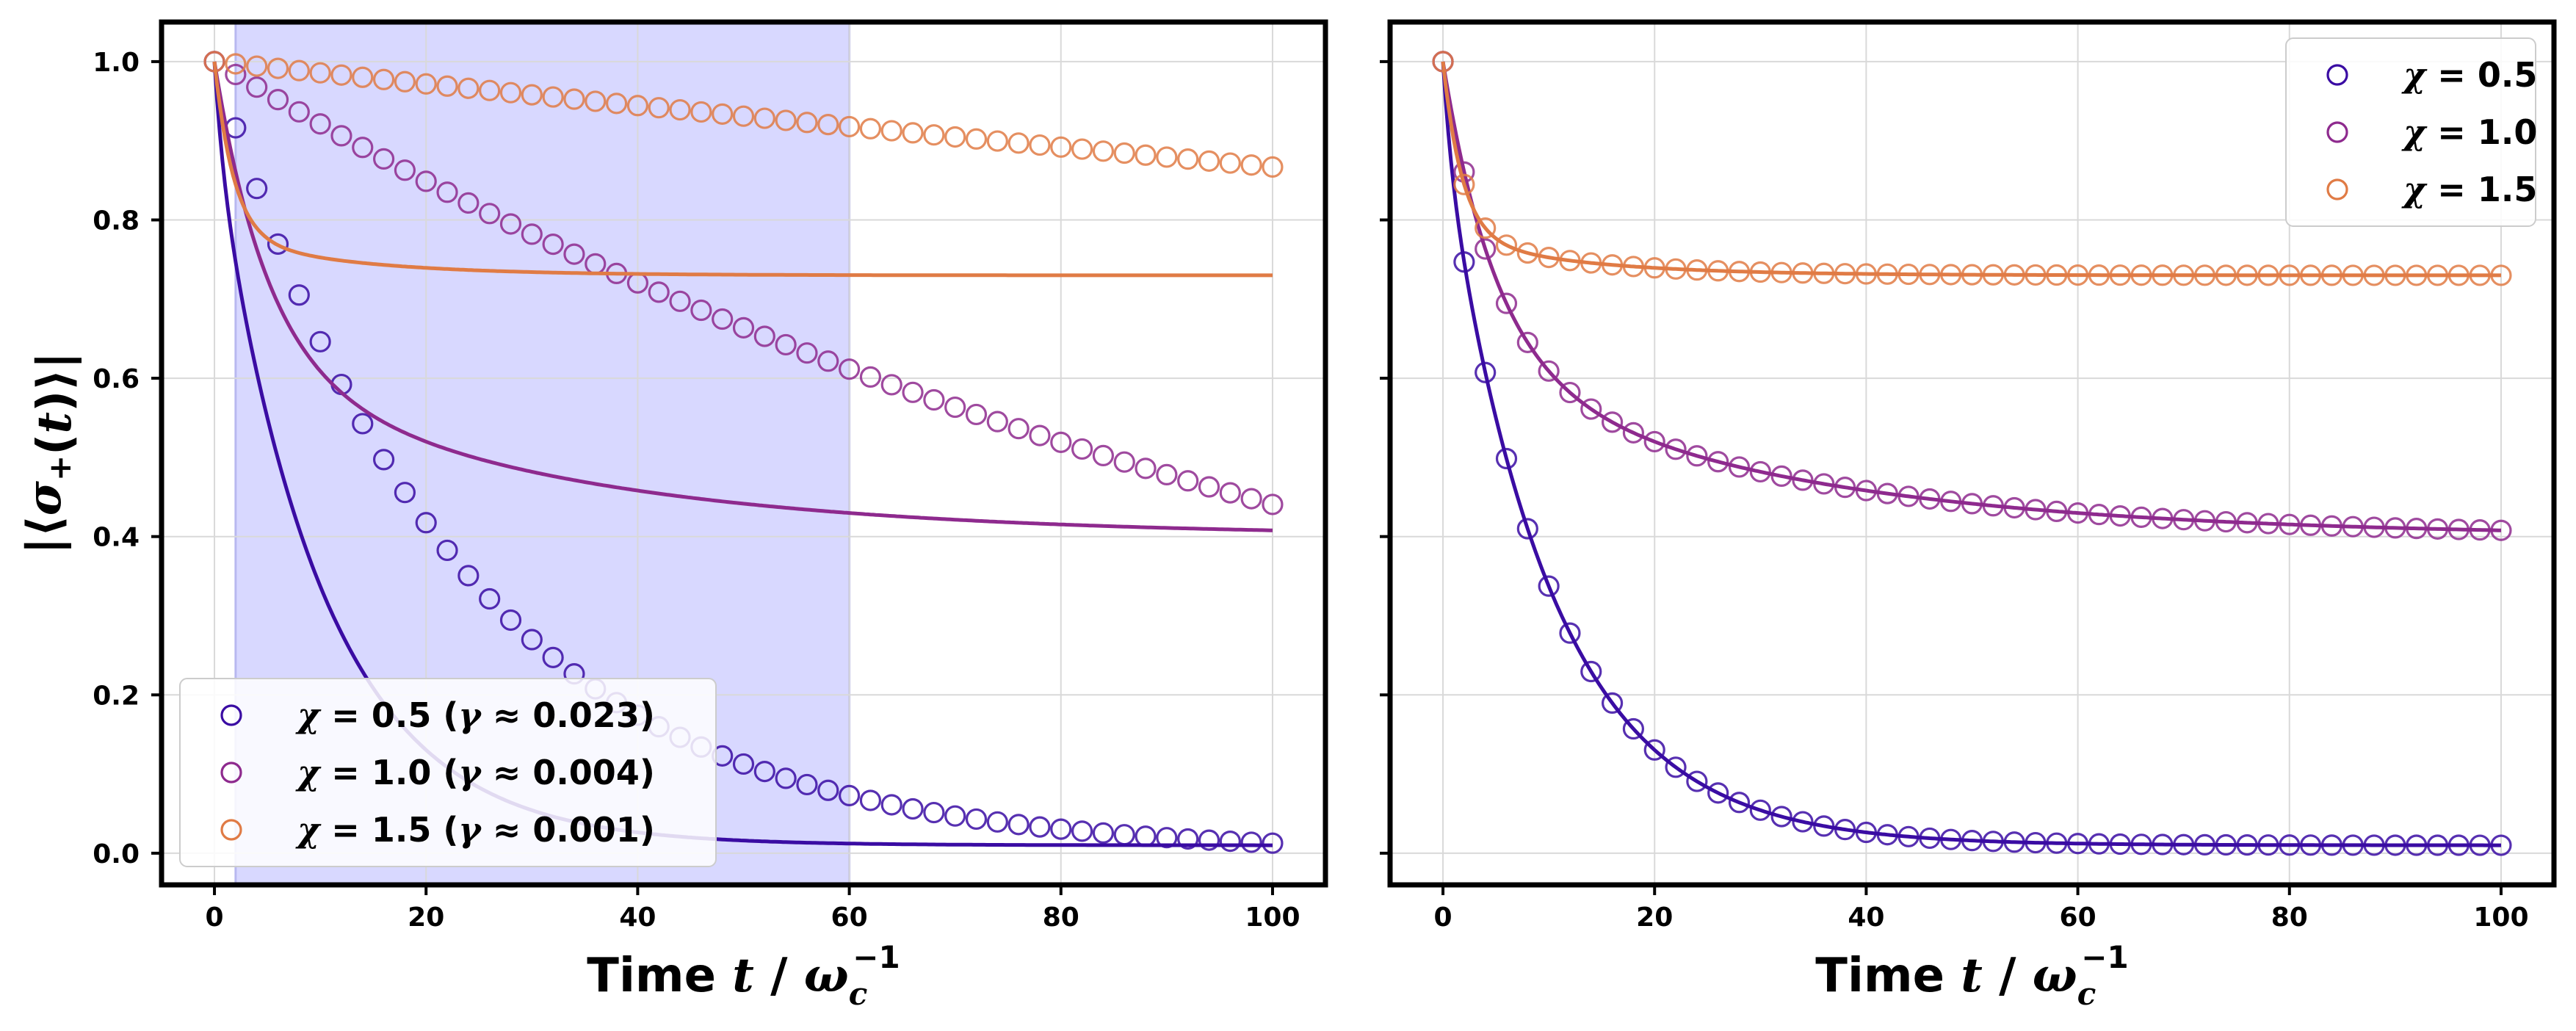 This screenshot has height=1031, width=2576. I want to click on legend: χ = 0.5 χ = 1.0 χ = 1.5, so click(2411, 132).